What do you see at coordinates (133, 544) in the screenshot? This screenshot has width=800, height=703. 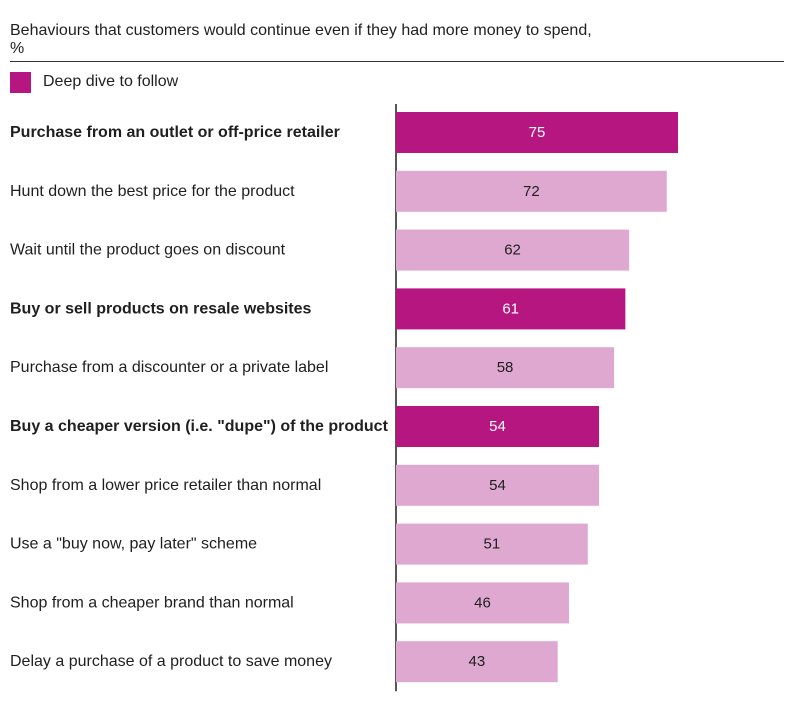 I see `category-label-8: Use a "buy now, pay later" scheme` at bounding box center [133, 544].